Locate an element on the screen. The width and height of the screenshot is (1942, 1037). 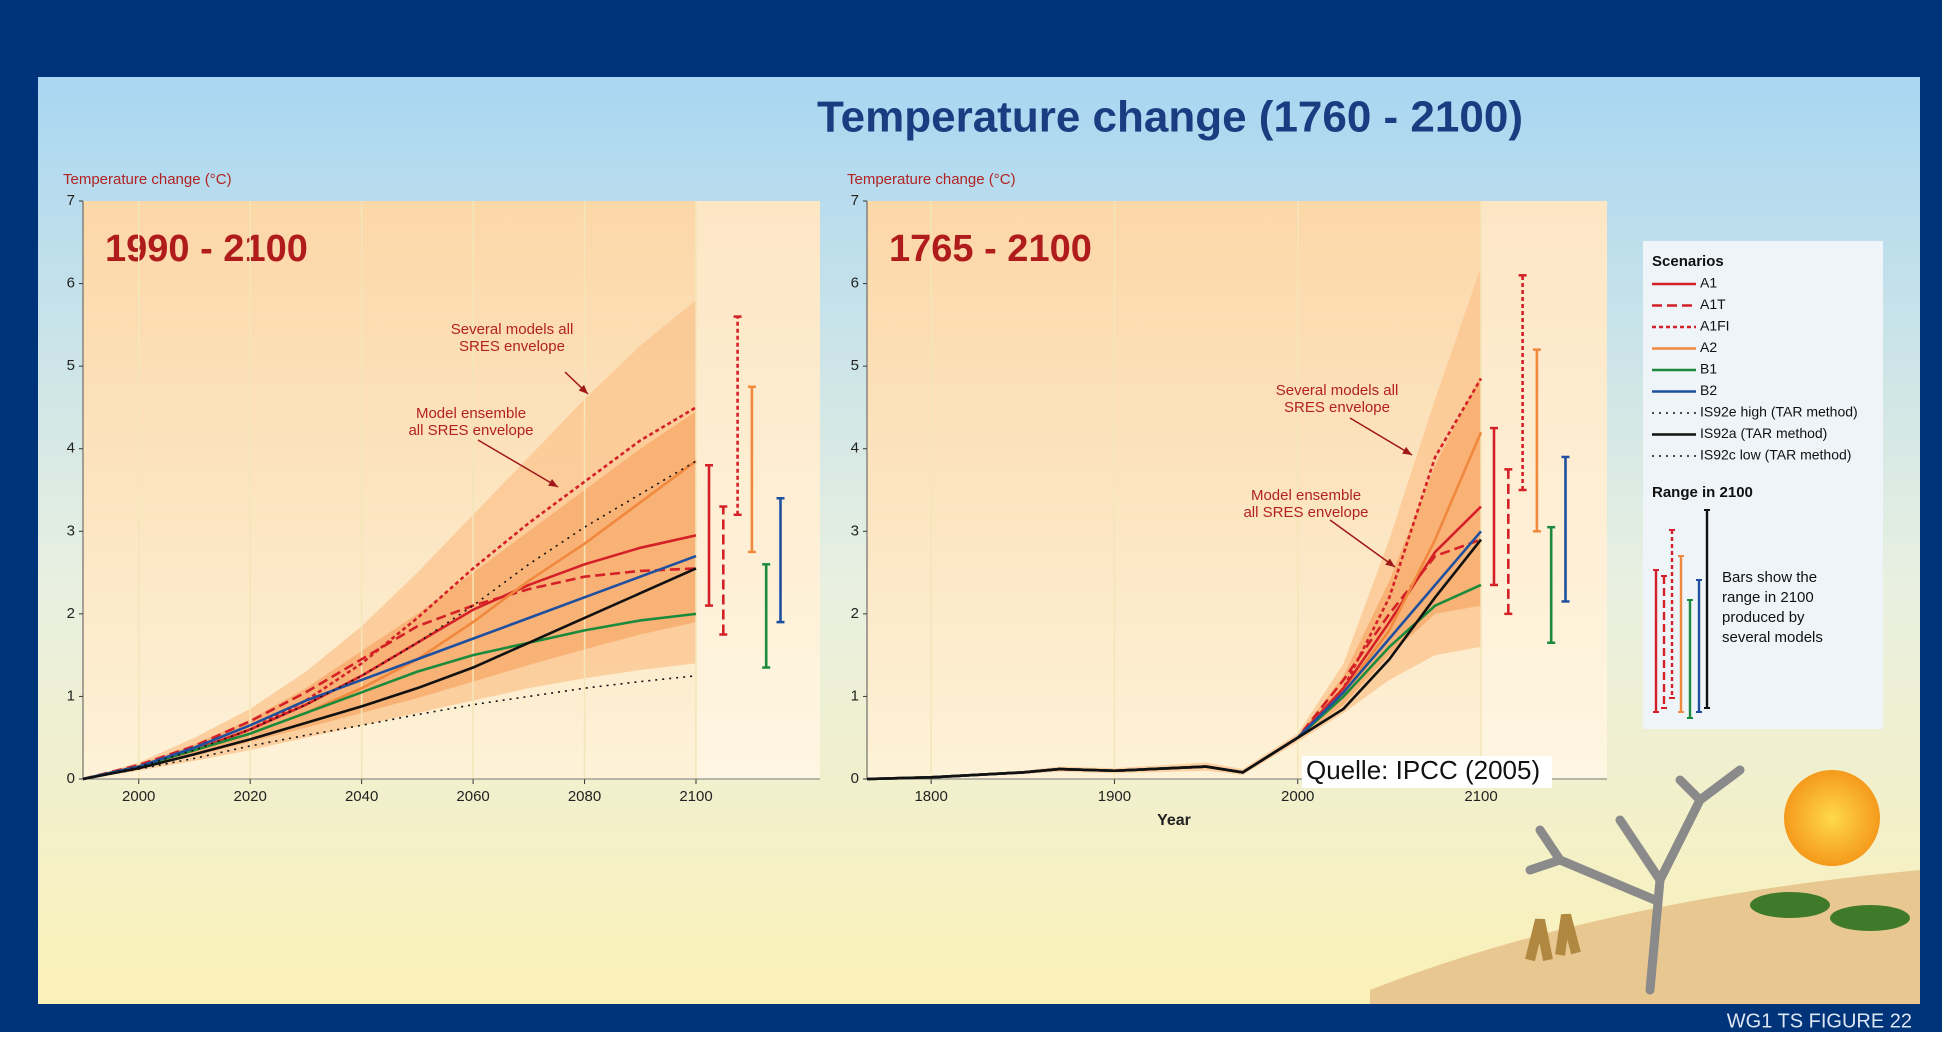
x-tick-label: 2020 is located at coordinates (249, 796).